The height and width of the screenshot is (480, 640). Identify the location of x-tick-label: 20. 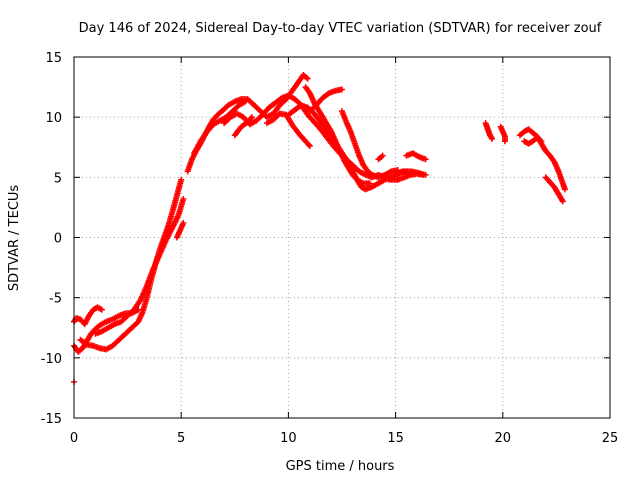
(503, 438).